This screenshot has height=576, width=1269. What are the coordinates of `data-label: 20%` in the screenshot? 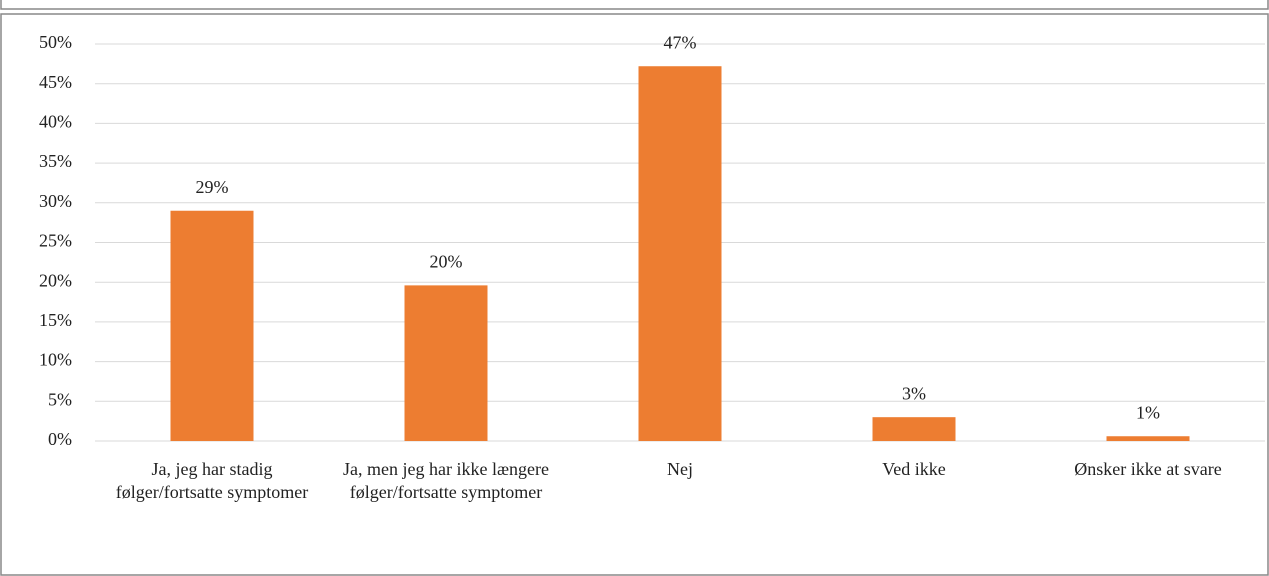 It's located at (446, 262).